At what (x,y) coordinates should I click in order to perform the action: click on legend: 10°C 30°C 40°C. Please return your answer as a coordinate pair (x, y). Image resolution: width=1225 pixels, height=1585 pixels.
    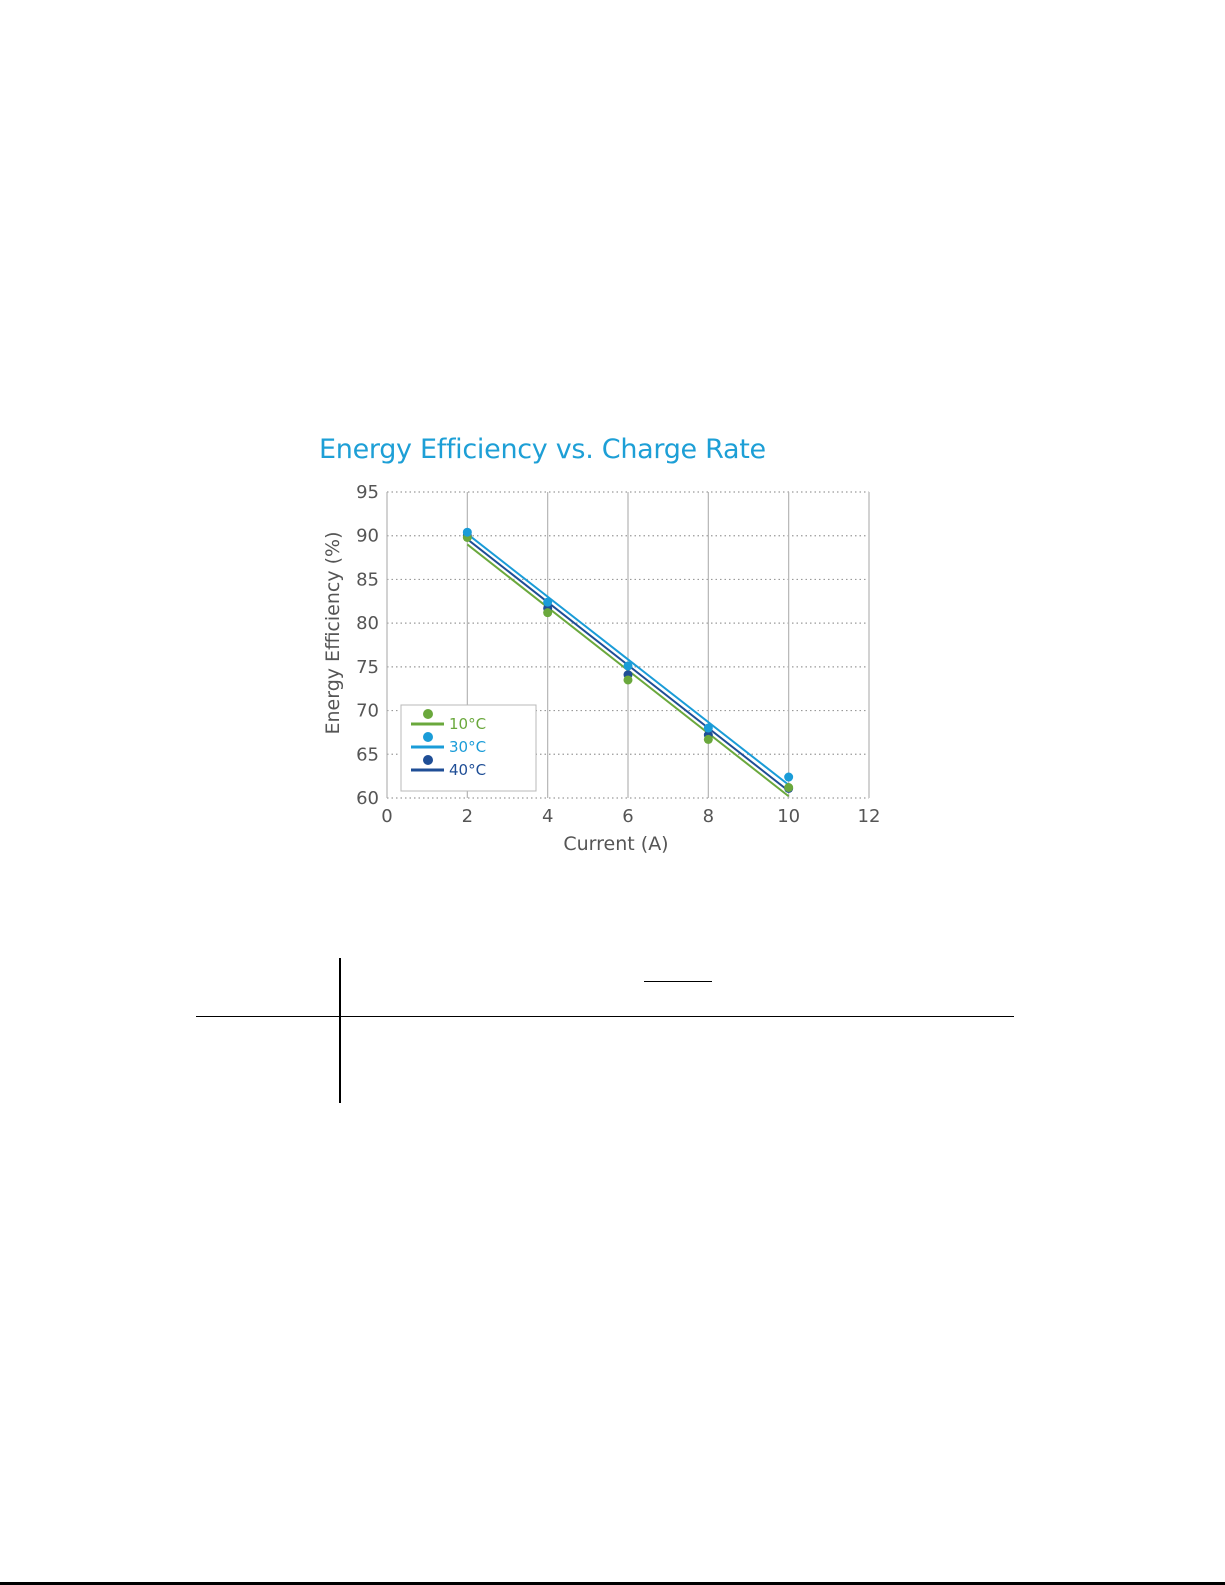
    Looking at the image, I should click on (468, 748).